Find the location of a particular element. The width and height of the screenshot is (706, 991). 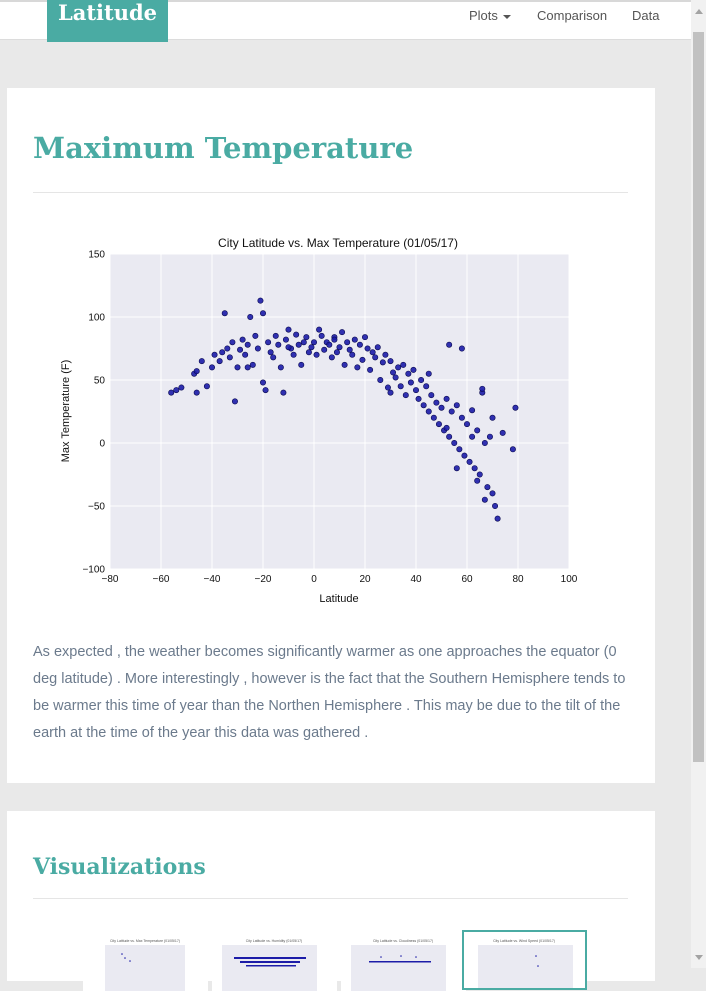

x-tick-label: 100 is located at coordinates (569, 579).